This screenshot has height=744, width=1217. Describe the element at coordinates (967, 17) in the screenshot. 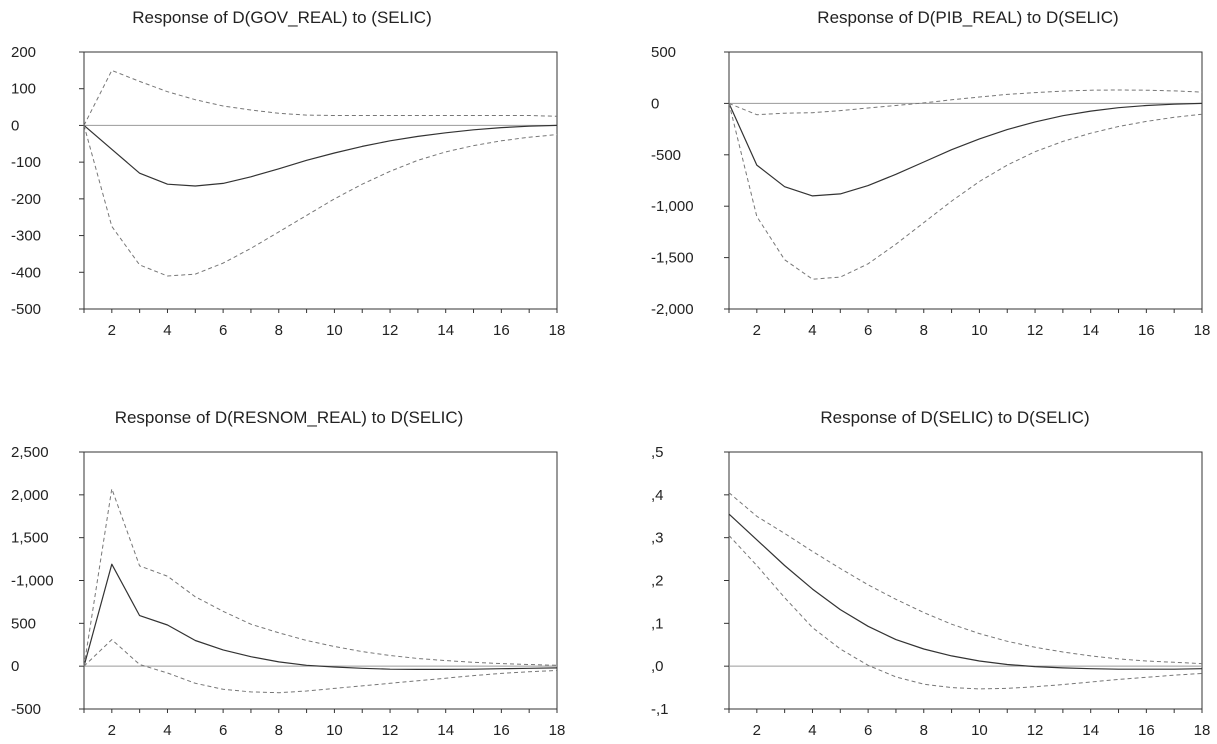

I see `chart-title: Response of D(PIB_REAL) to D(SELIC)` at that location.